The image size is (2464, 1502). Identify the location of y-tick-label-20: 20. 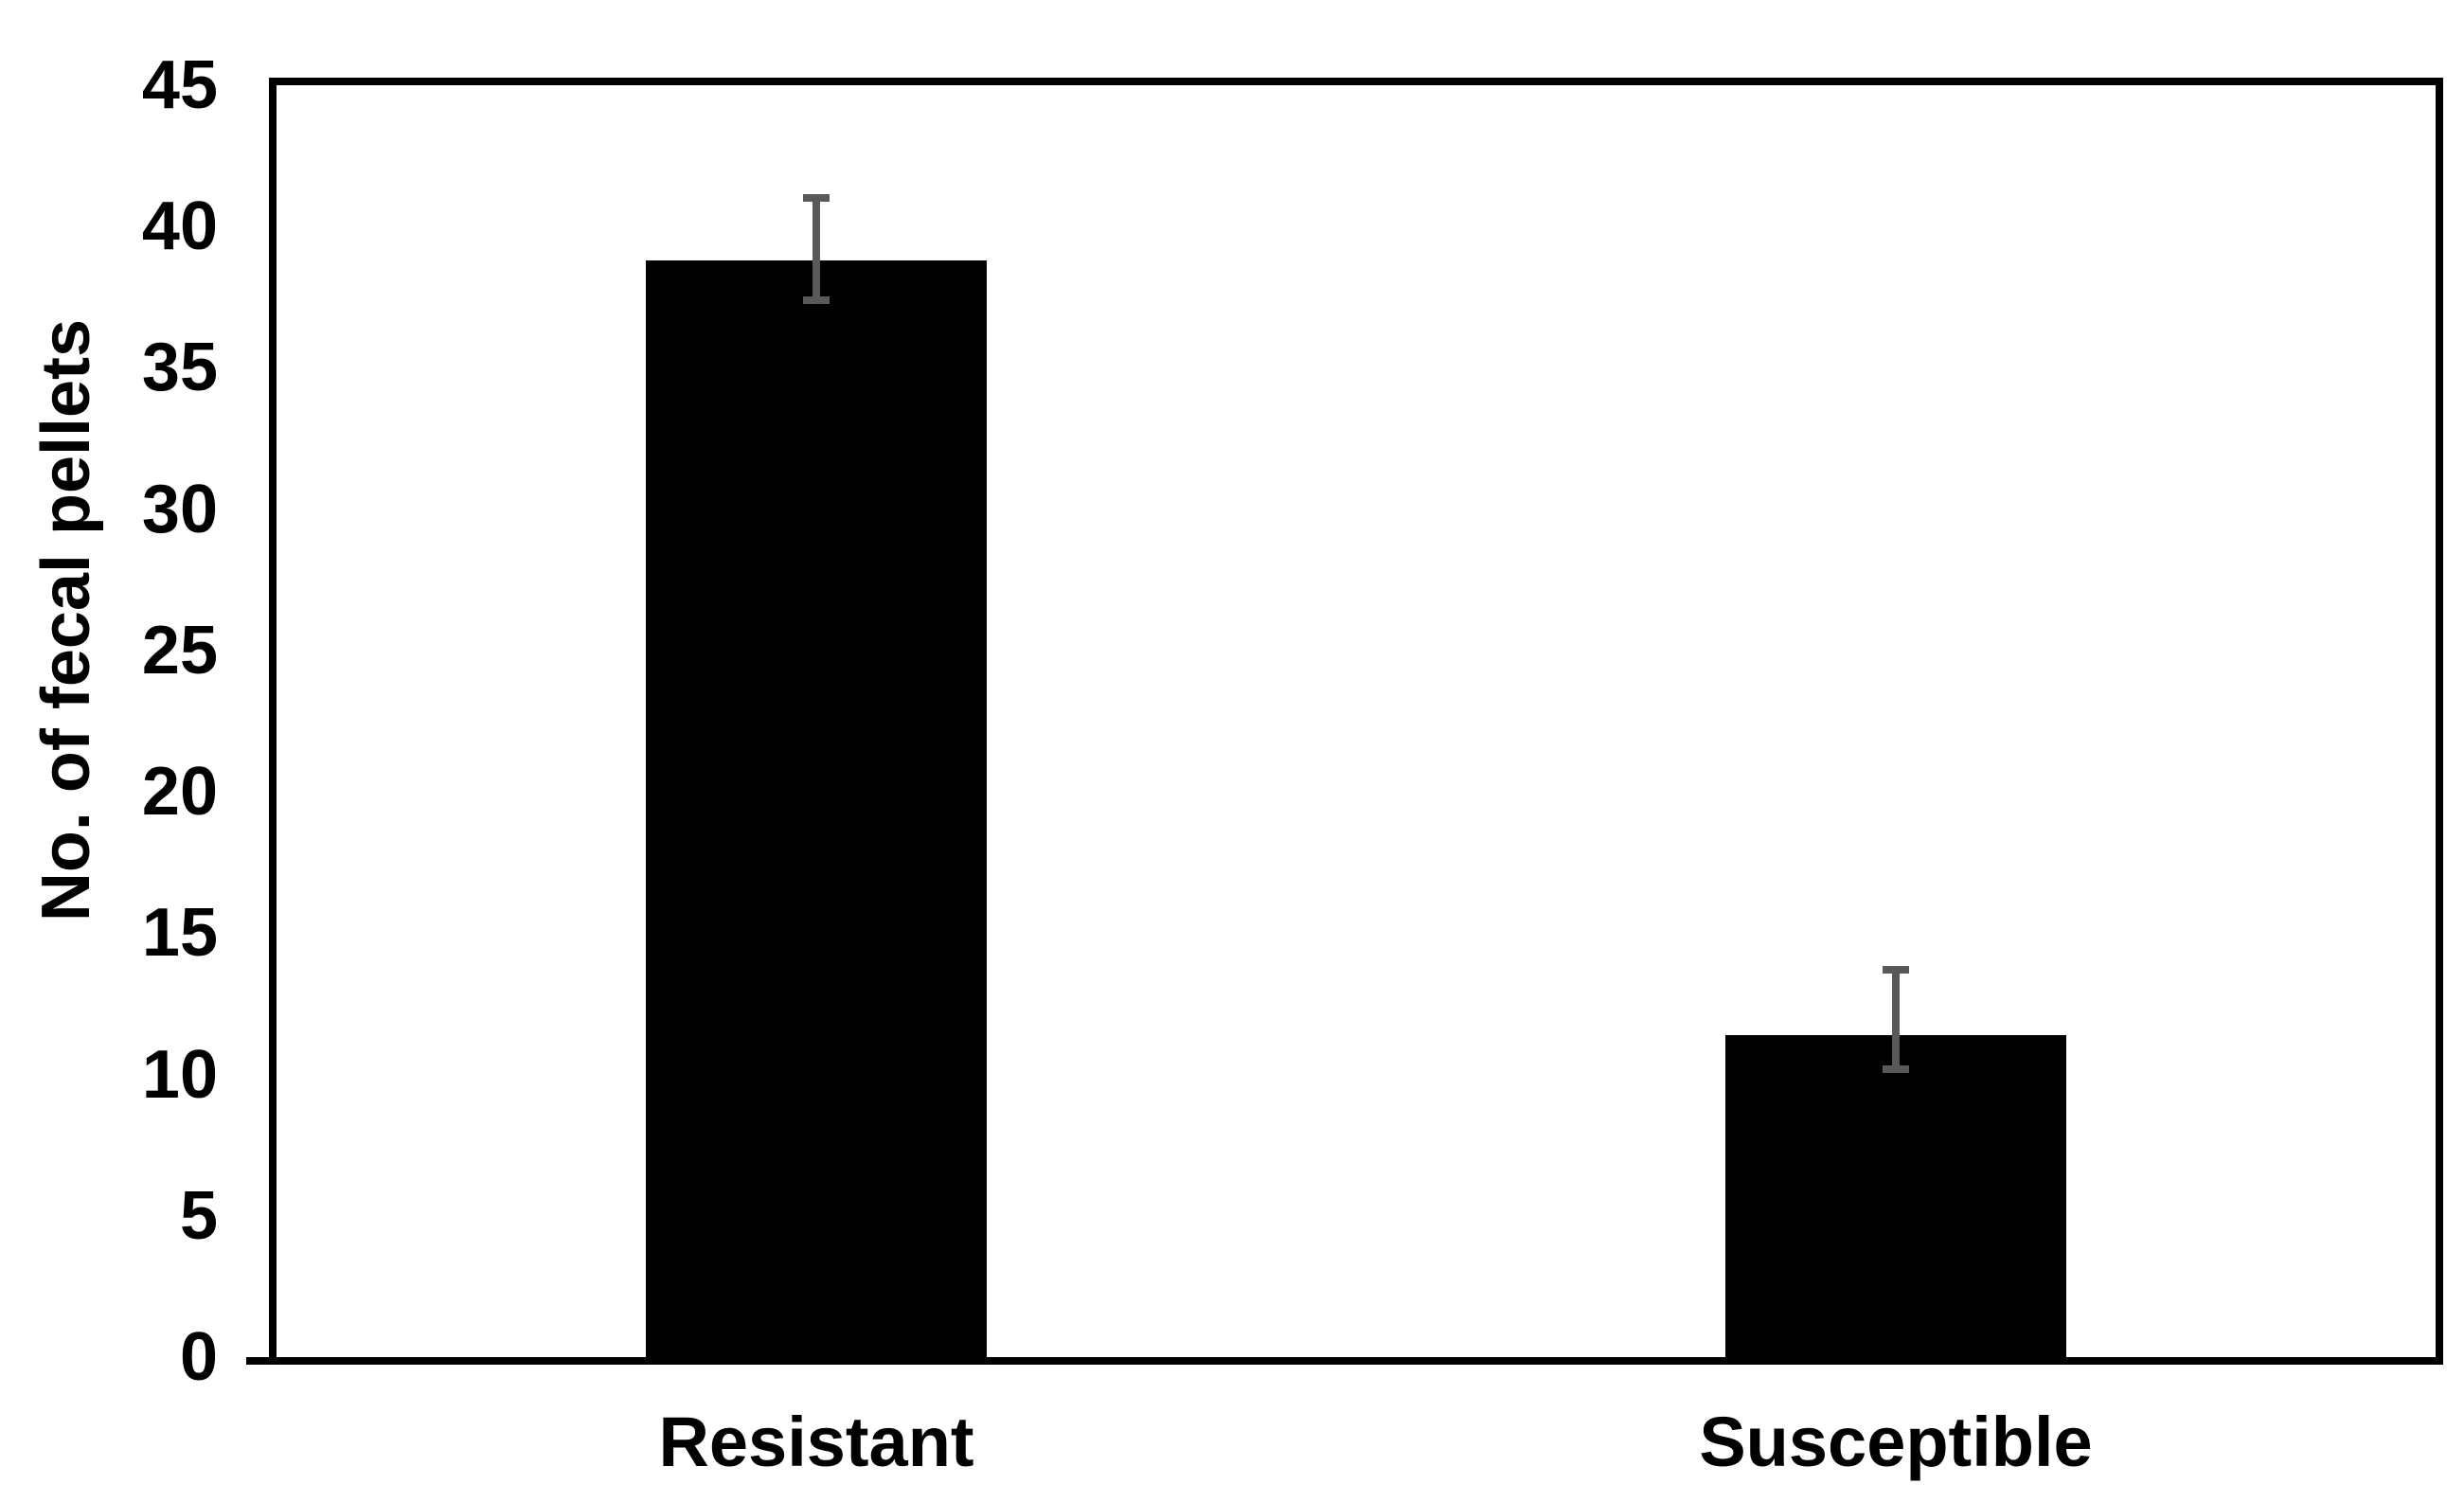
(179, 792).